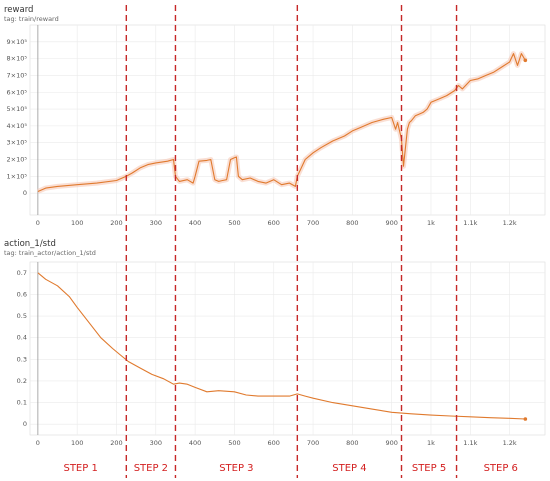 This screenshot has height=481, width=550. I want to click on step-labels: STEP 1 STEP 2 STEP 3 STEP 4 STEP 5 STEP 6, so click(290, 468).